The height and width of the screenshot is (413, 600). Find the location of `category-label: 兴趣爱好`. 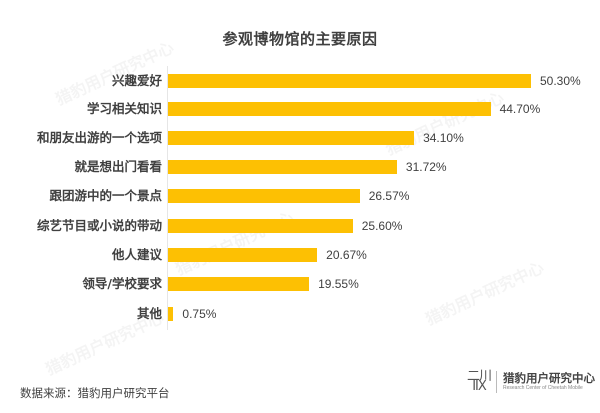

category-label: 兴趣爱好 is located at coordinates (136, 80).